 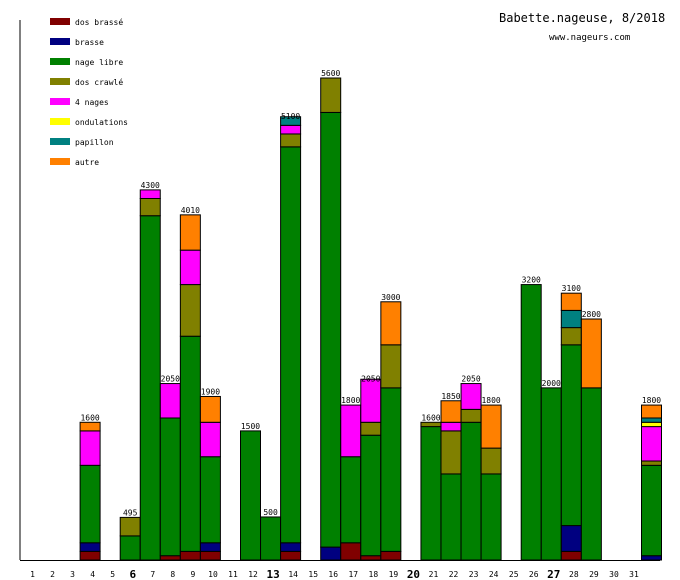 I want to click on x-tick-11: 11, so click(x=233, y=574).